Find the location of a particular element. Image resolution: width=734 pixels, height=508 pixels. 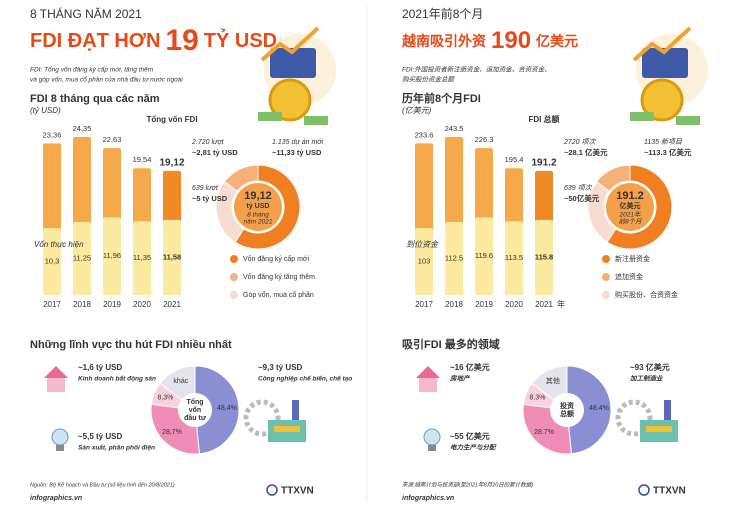

sector-name: Sản xuất, phân phối điện is located at coordinates (116, 448).